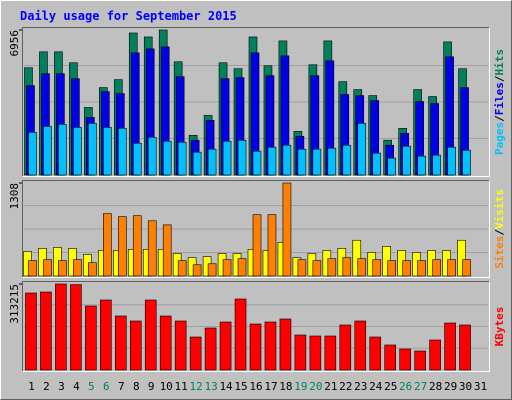  I want to click on x-tick-label: 7, so click(121, 386).